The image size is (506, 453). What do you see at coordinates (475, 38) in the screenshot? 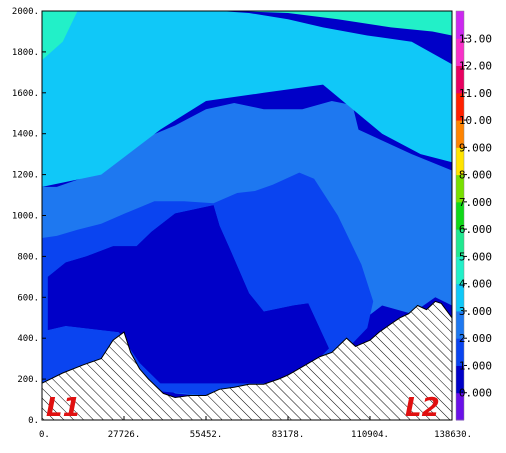
I see `colorbar-tick-label: 13.00` at bounding box center [475, 38].